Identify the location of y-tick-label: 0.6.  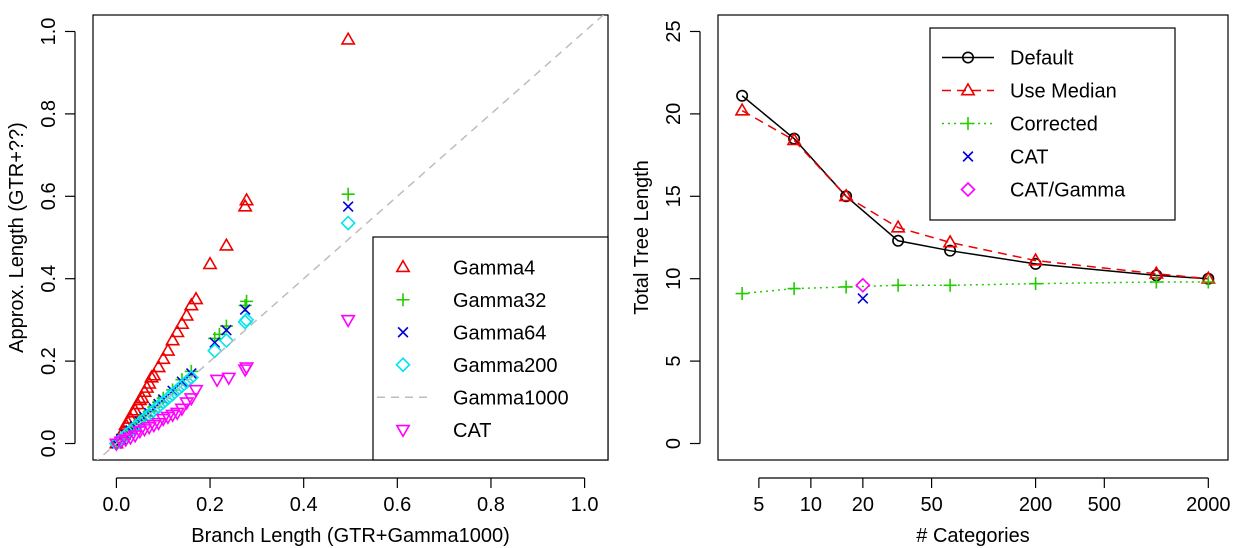
(49, 196).